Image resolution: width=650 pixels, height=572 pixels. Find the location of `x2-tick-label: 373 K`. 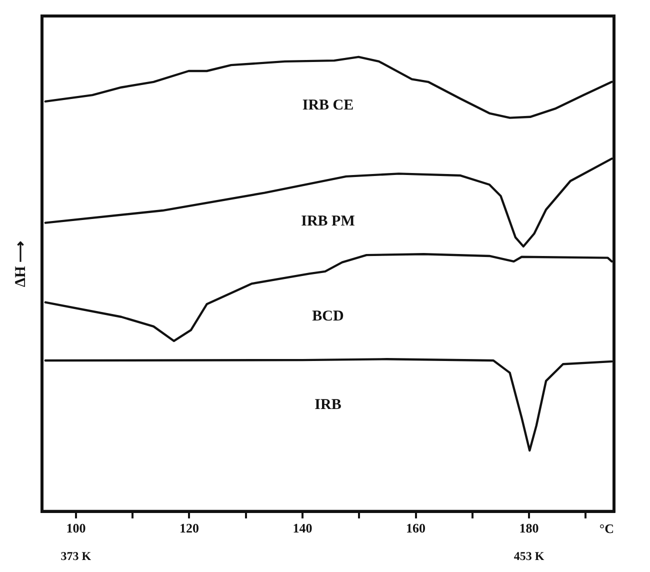

x2-tick-label: 373 K is located at coordinates (76, 555).